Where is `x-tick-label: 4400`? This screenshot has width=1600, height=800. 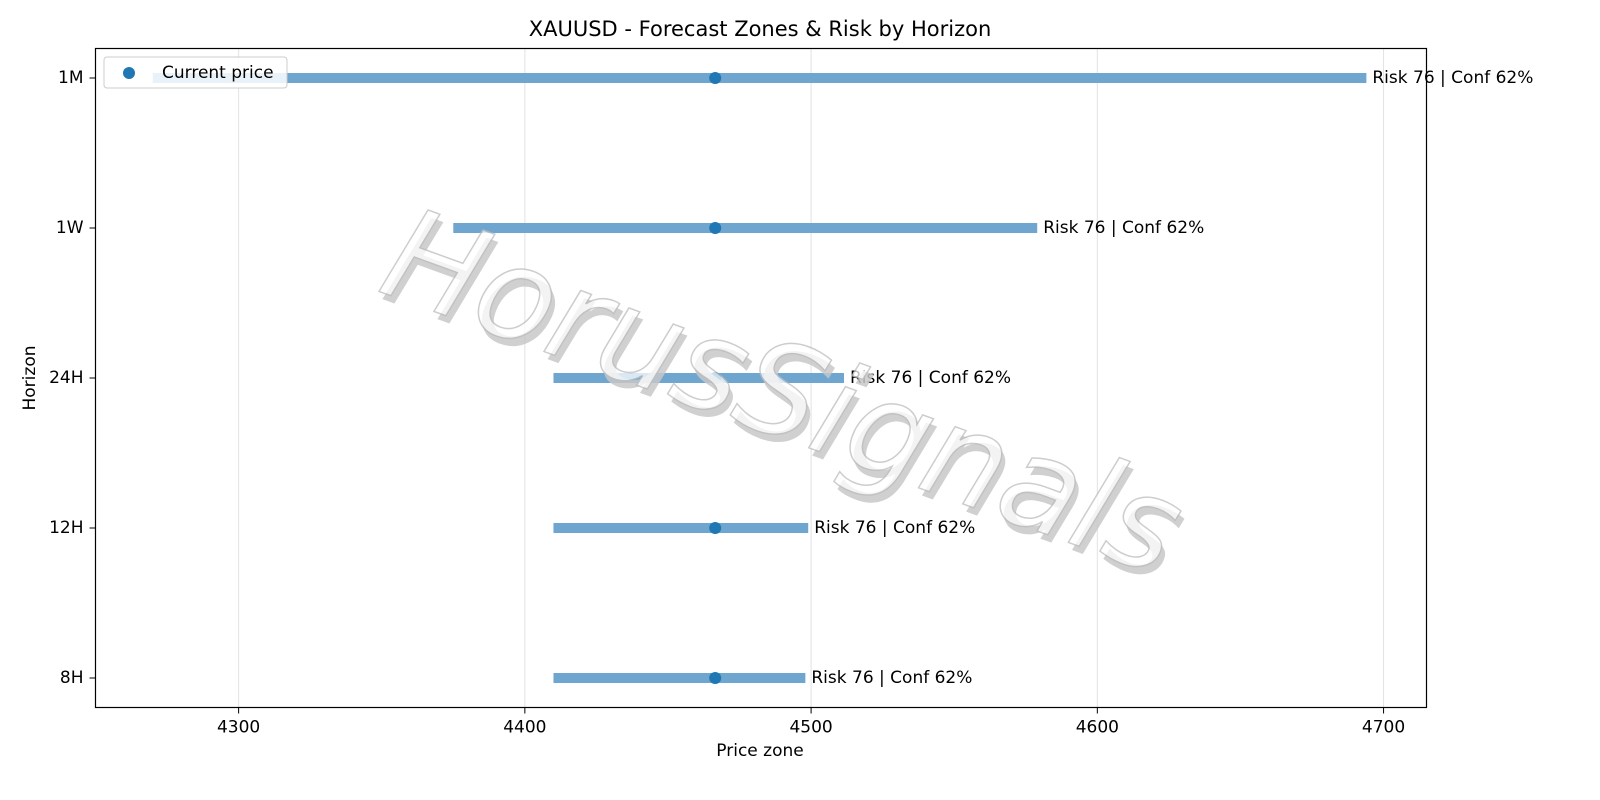
x-tick-label: 4400 is located at coordinates (524, 728).